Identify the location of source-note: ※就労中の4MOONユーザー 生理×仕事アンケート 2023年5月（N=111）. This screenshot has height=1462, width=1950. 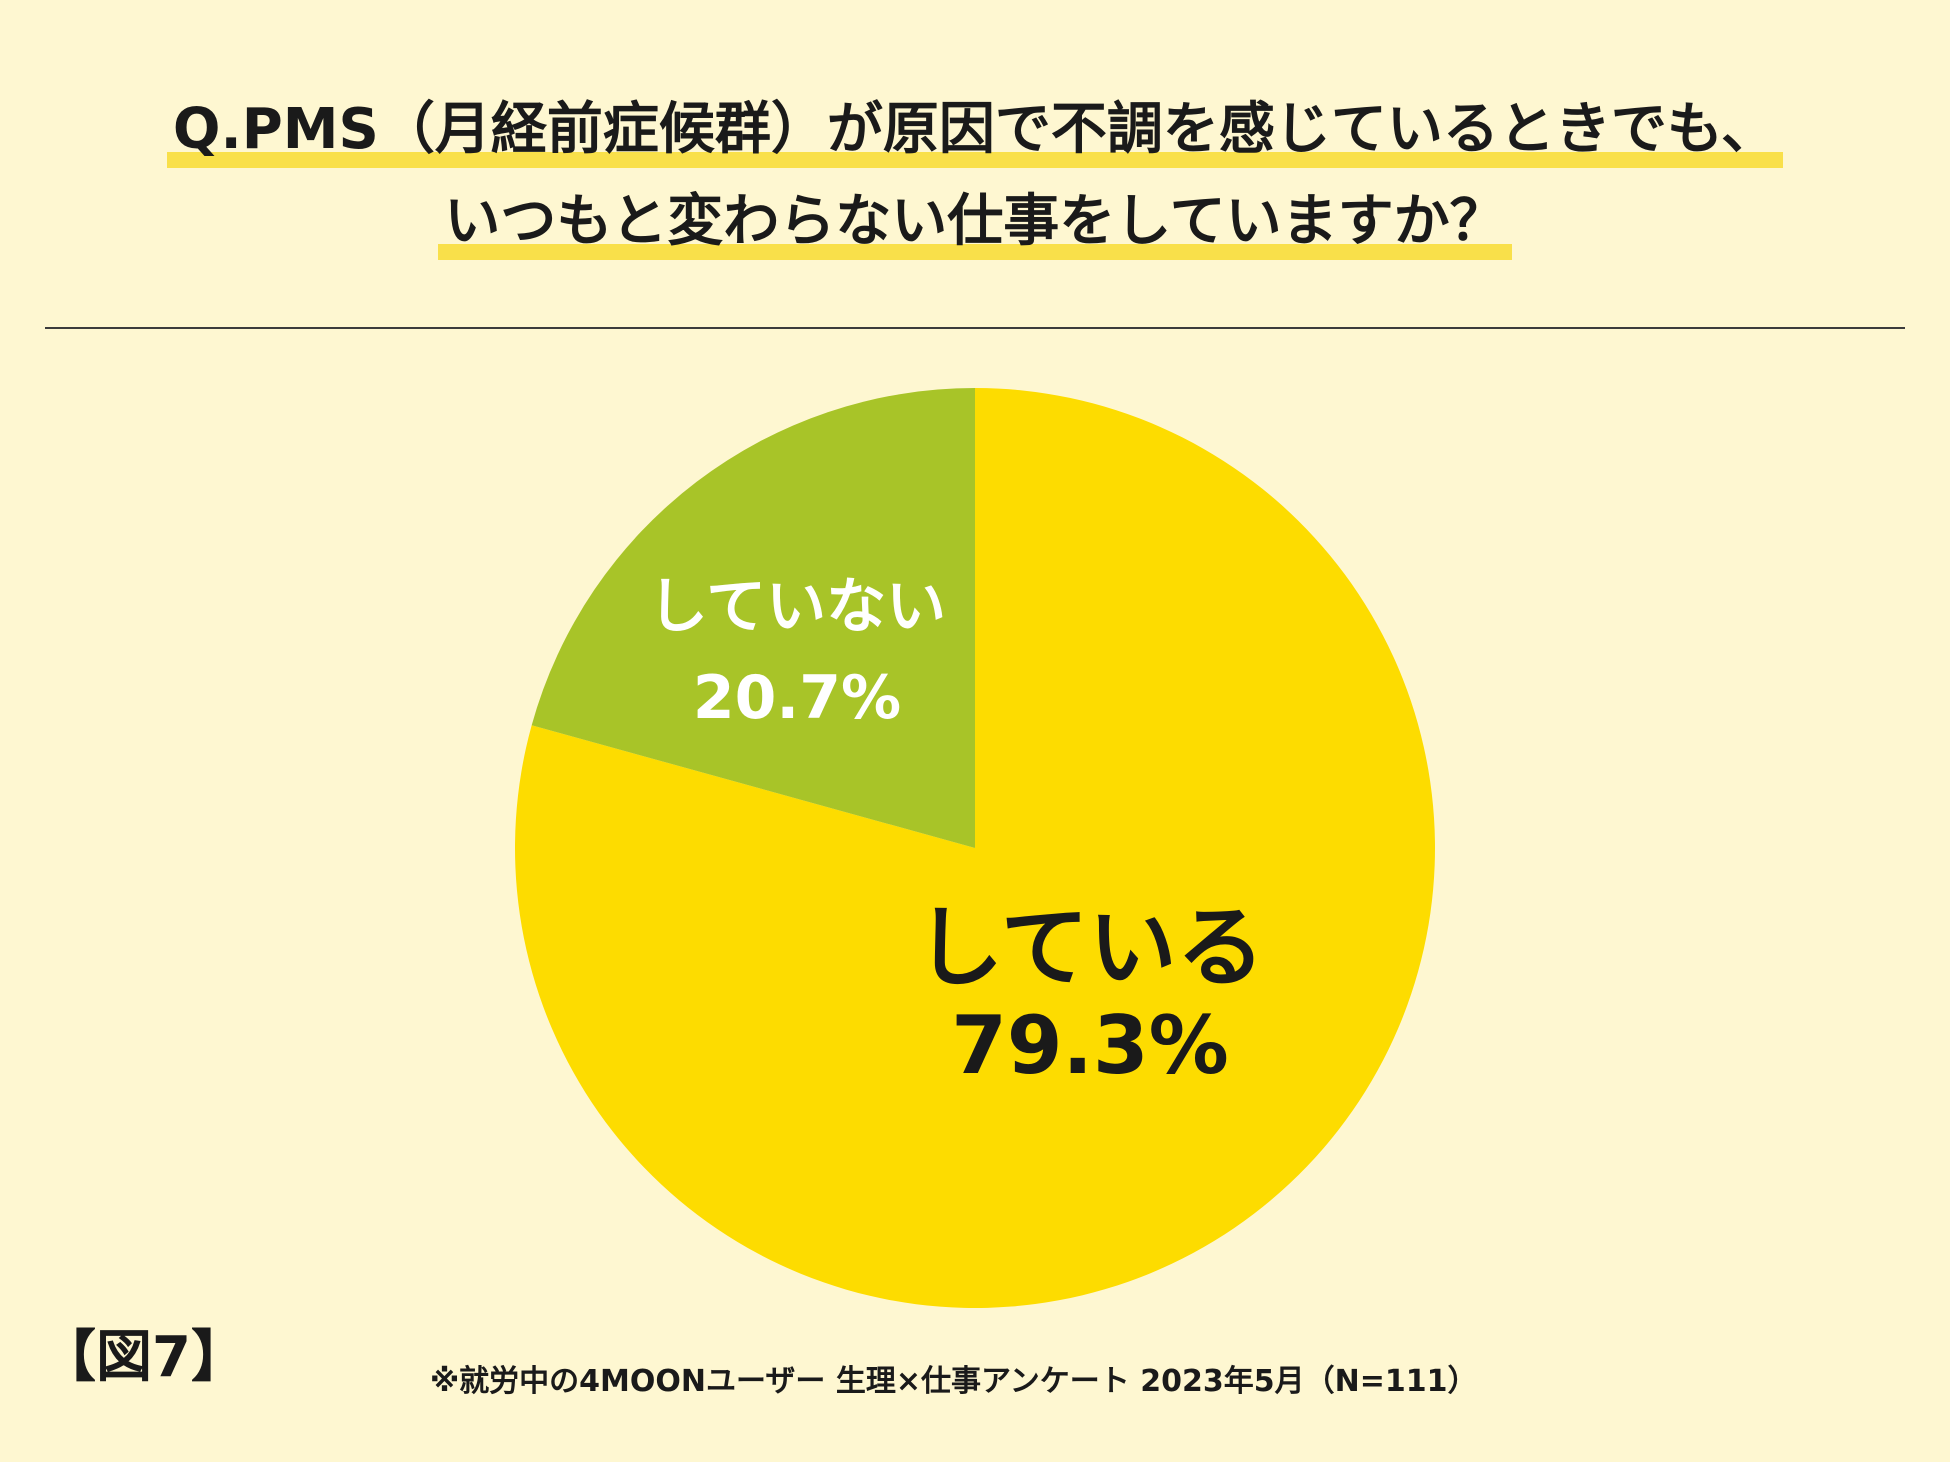
(954, 1381).